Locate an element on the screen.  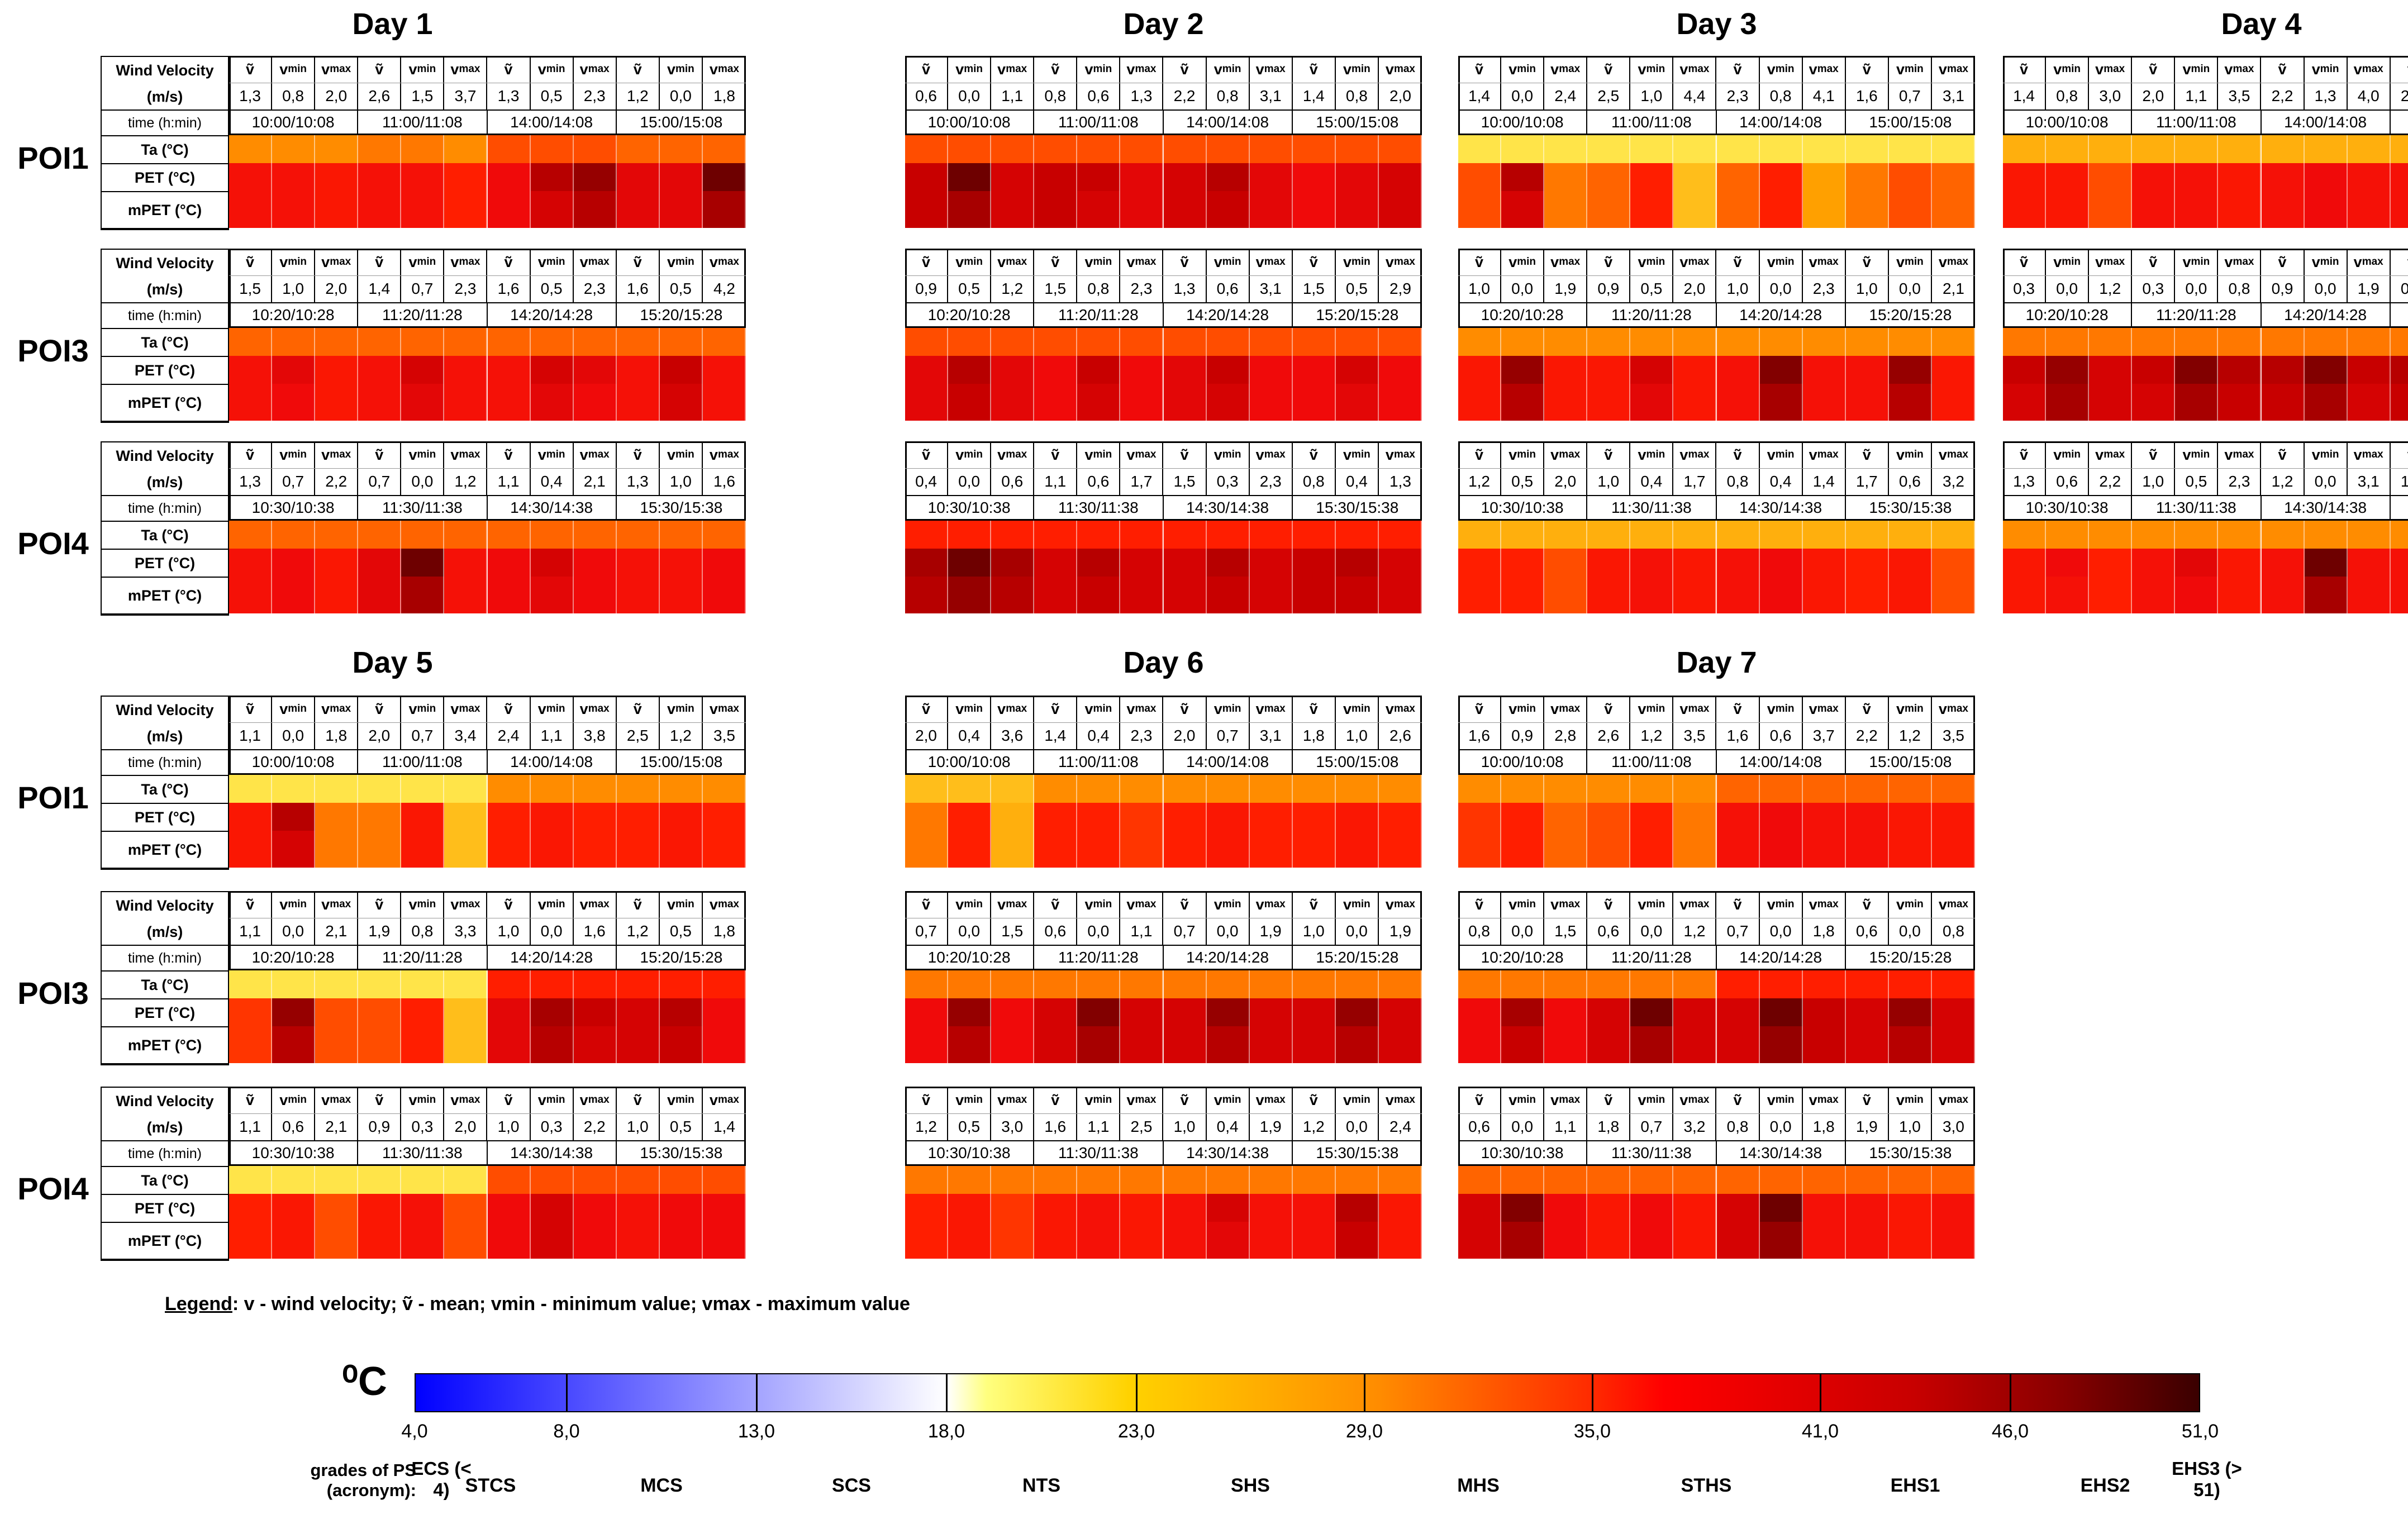
wind-value: 1,9 is located at coordinates (2369, 288).